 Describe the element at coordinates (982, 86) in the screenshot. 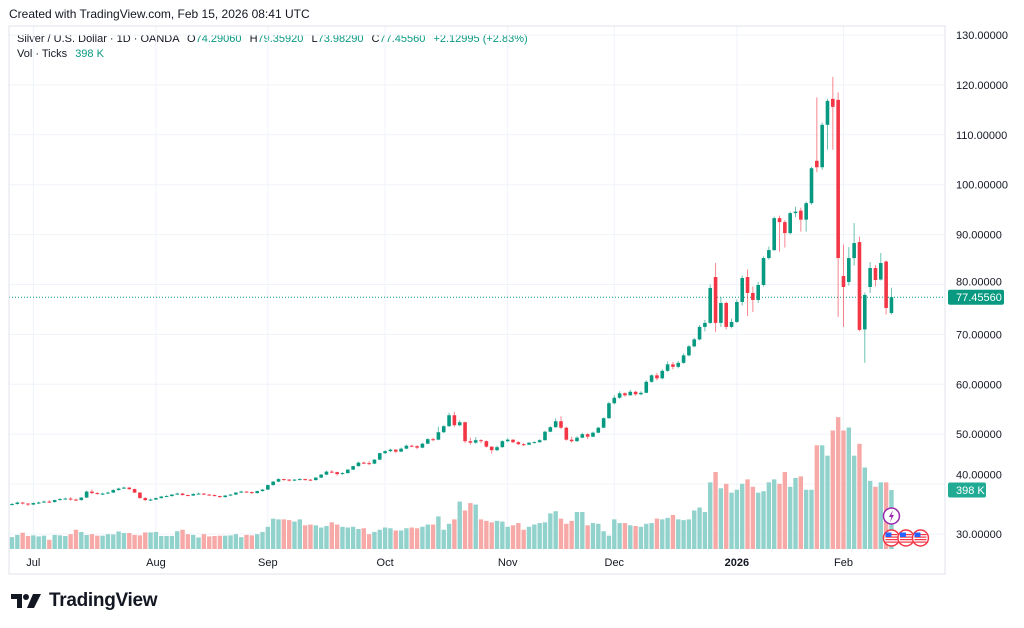

I see `price-tick-label: 120.00000` at that location.